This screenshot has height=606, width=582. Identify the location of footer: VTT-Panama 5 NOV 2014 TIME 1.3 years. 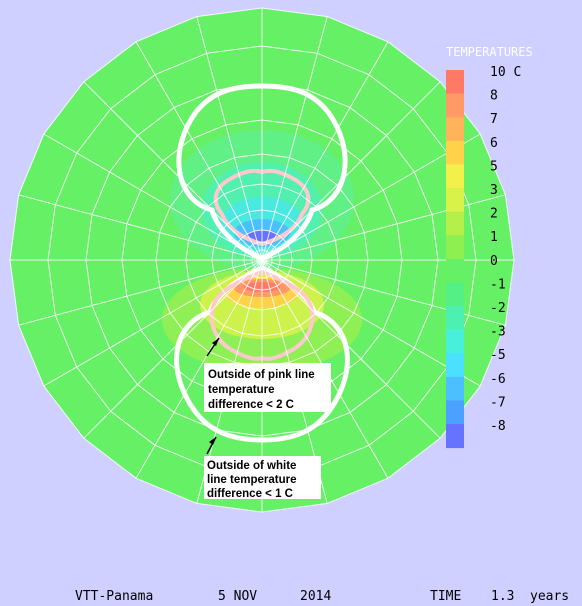
(322, 596).